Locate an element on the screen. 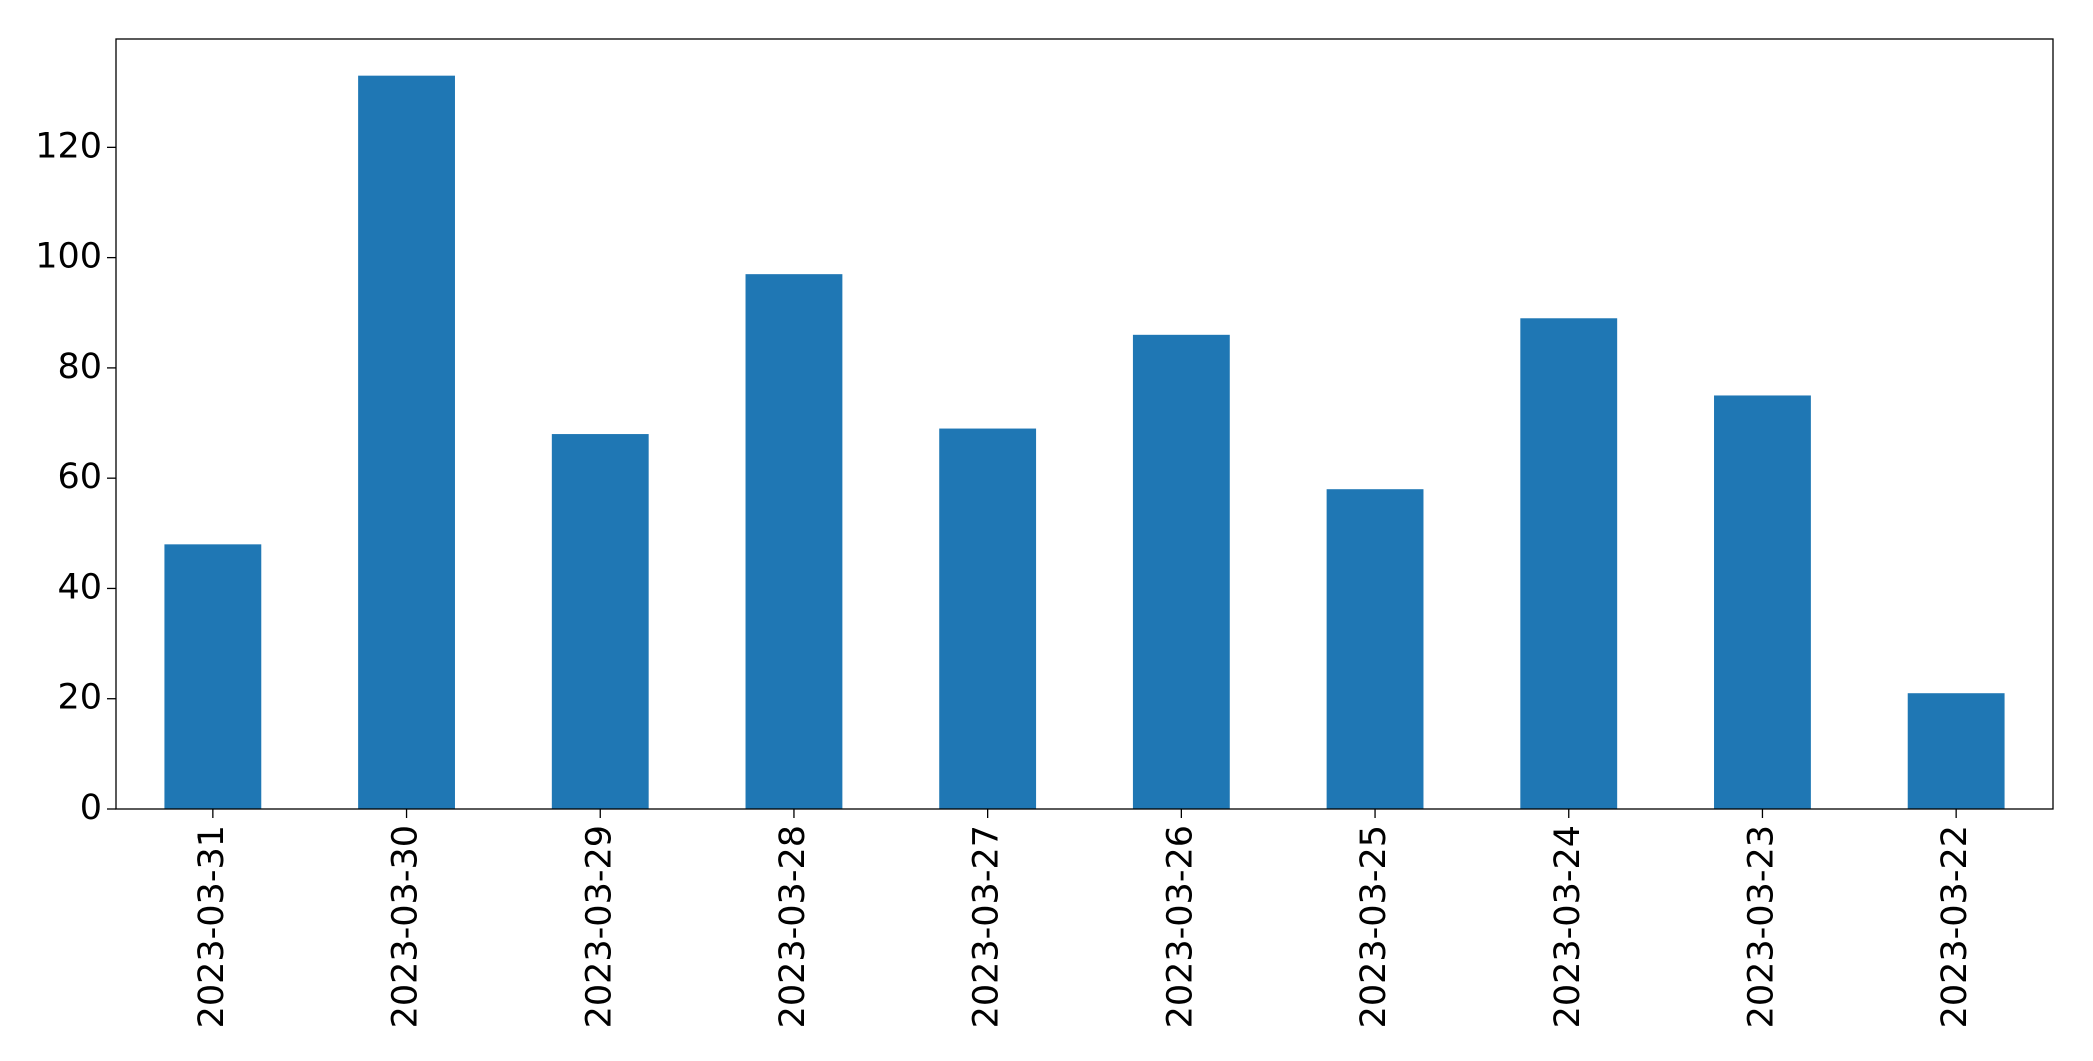 This screenshot has width=2093, height=1061. y-tick-label: 100 is located at coordinates (68, 257).